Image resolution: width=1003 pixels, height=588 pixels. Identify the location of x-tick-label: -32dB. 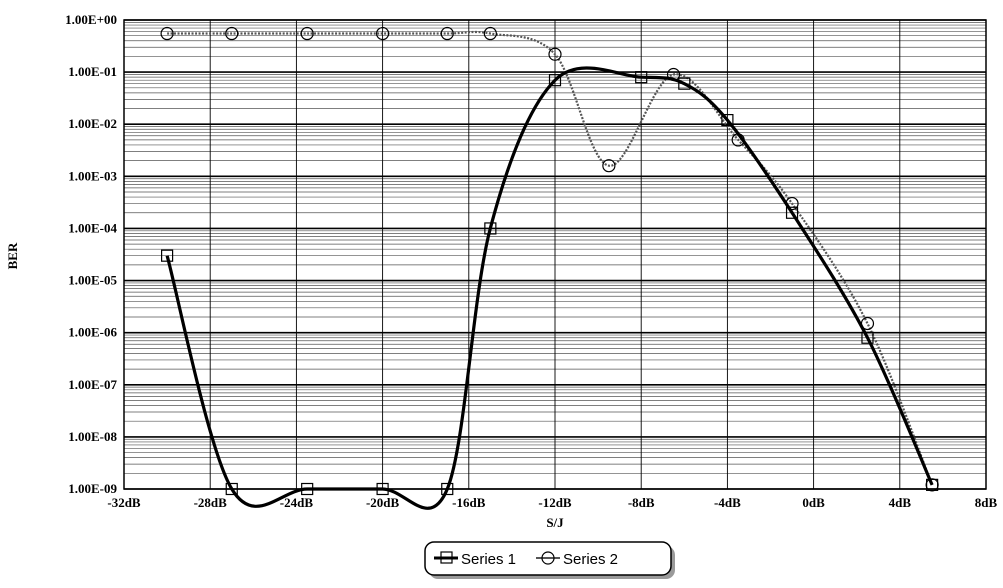
(124, 502).